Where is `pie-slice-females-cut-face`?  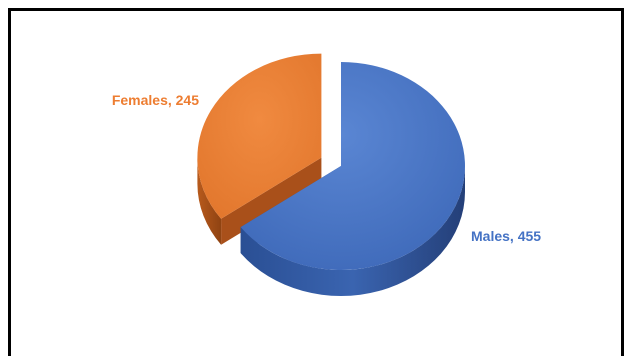
pie-slice-females-cut-face is located at coordinates (271, 201).